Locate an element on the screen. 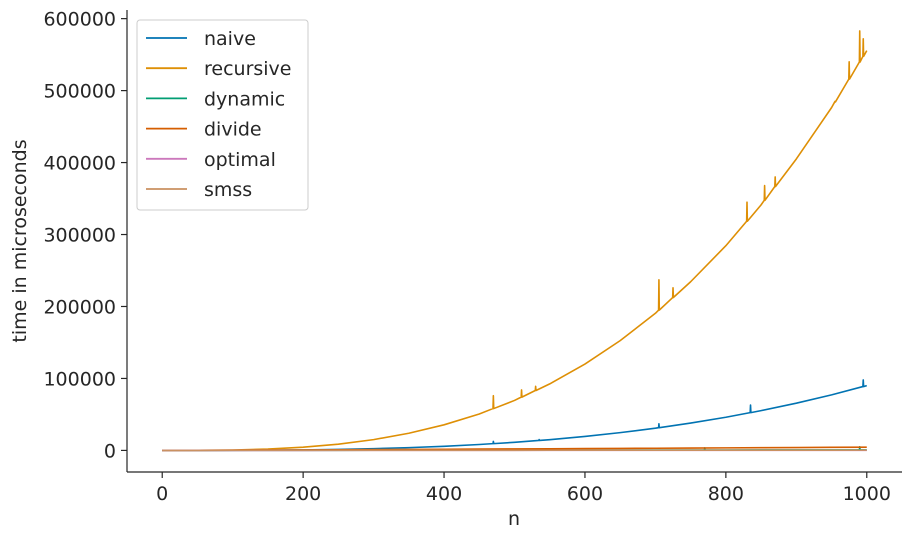 Image resolution: width=911 pixels, height=539 pixels. x-tick-label: 200 is located at coordinates (303, 494).